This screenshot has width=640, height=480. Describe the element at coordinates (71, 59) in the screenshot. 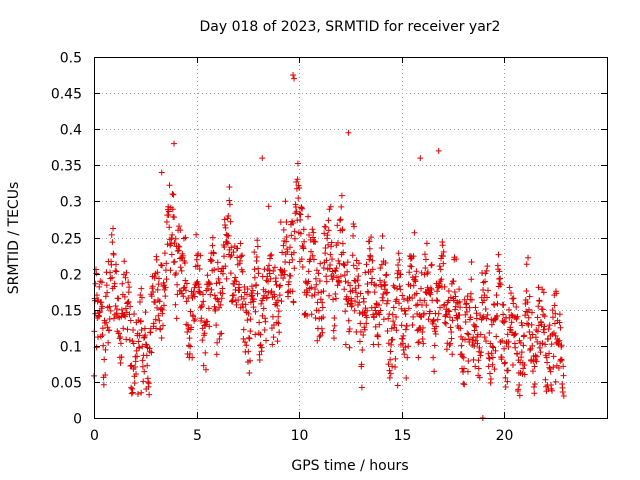

I see `y-tick-label: 0.5` at that location.